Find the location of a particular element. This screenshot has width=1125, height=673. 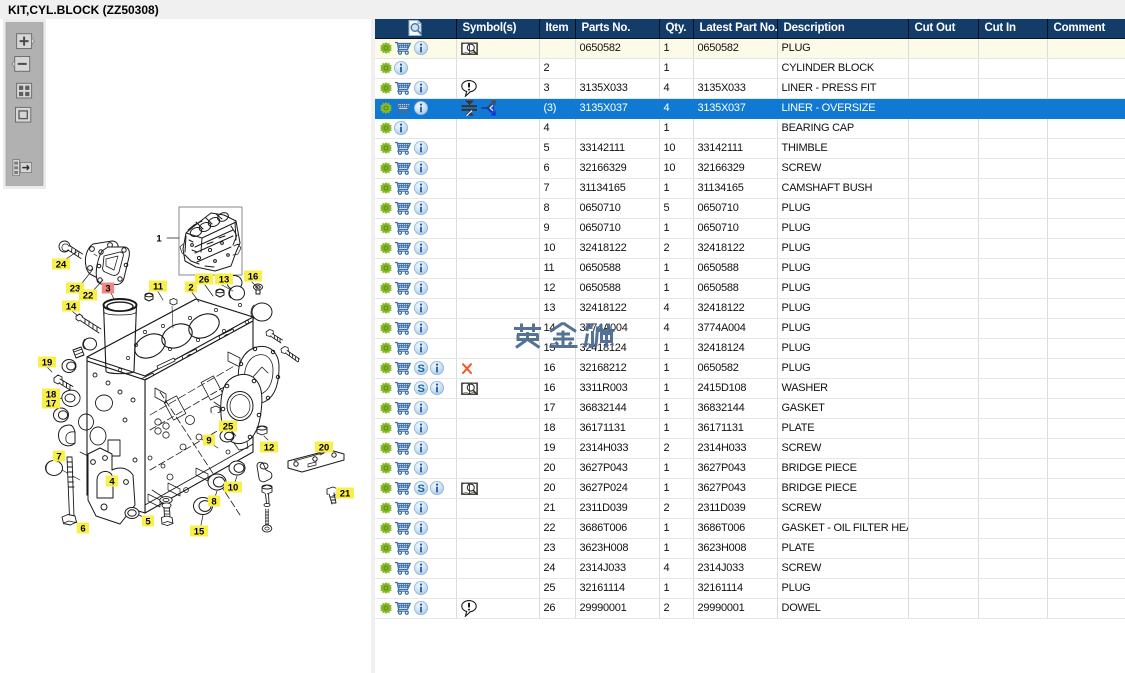

svg-text: 18 is located at coordinates (51, 395).